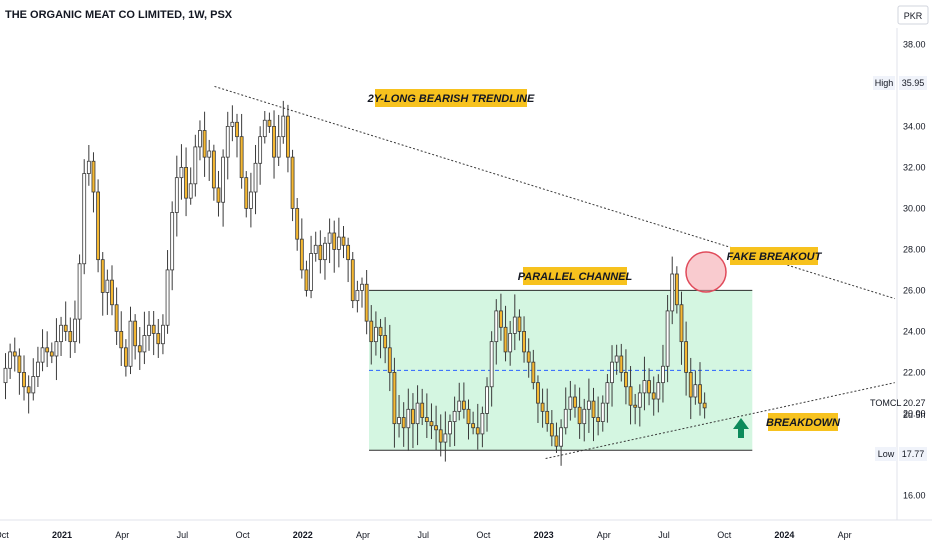 This screenshot has width=932, height=555. What do you see at coordinates (803, 422) in the screenshot?
I see `annotation-breakdown: BREAKDOWN` at bounding box center [803, 422].